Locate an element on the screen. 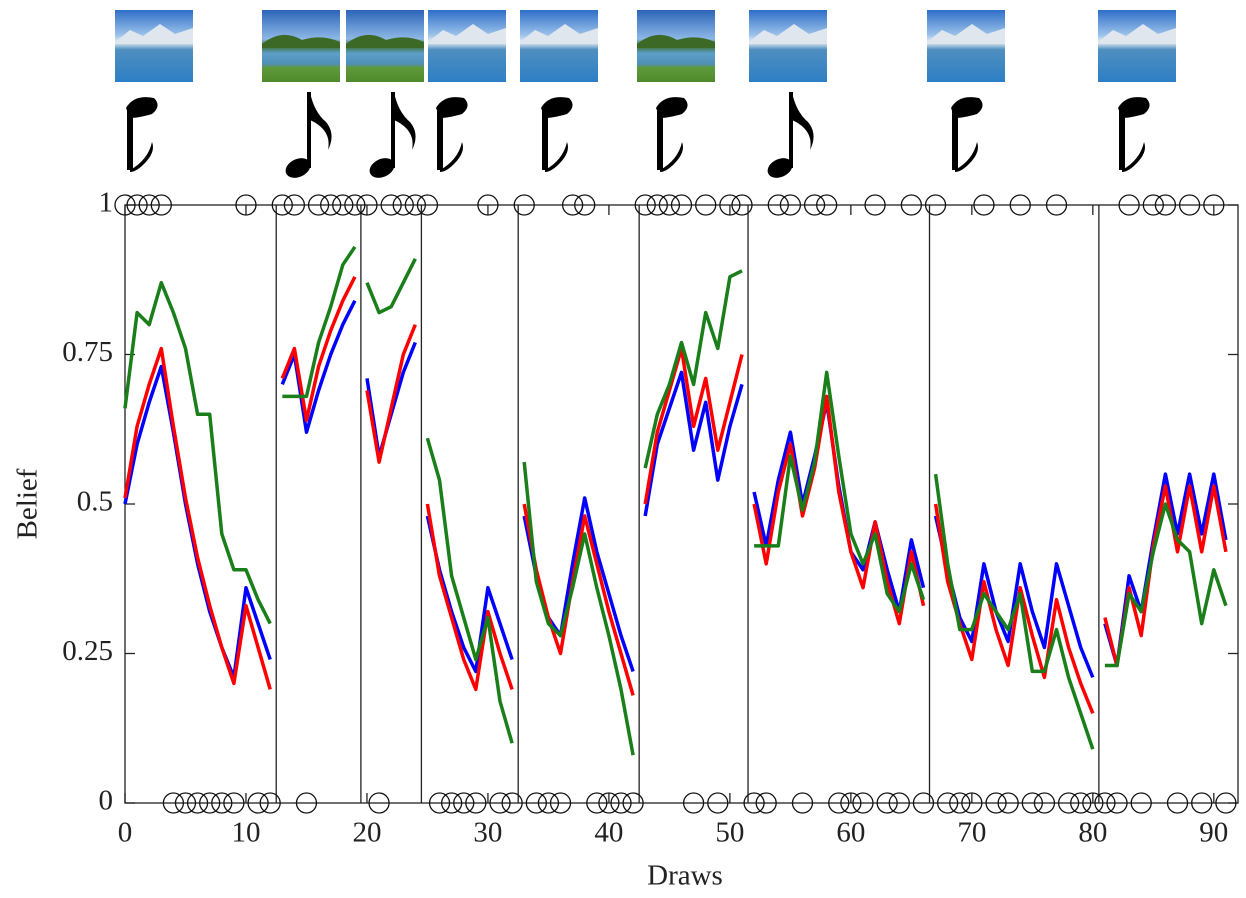  y-tick-label: 0.25 is located at coordinates (87, 651).